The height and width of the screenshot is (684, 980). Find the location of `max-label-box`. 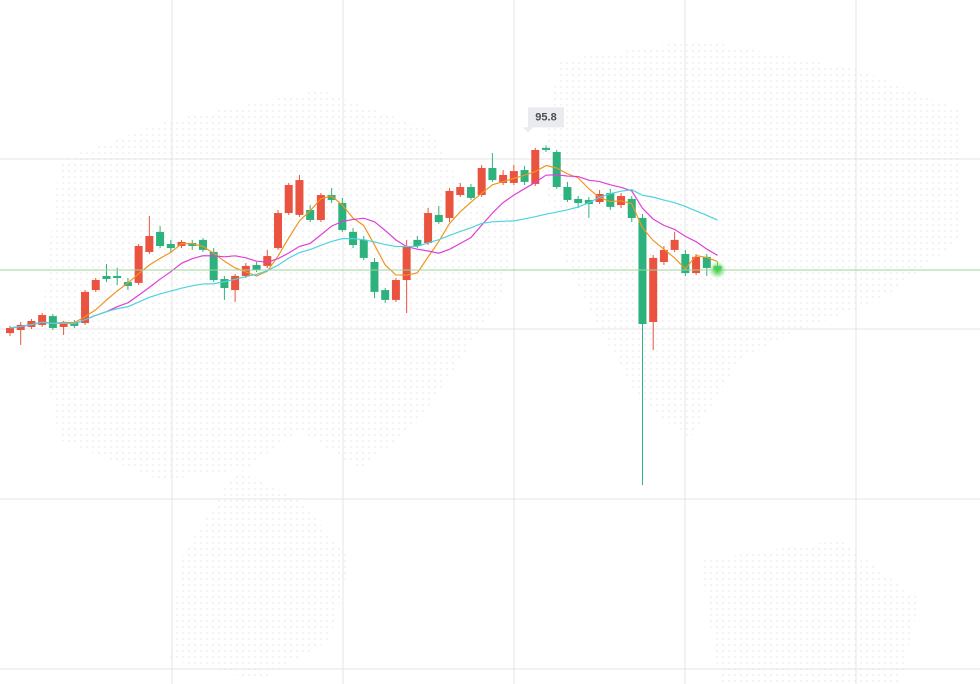

max-label-box is located at coordinates (543, 120).